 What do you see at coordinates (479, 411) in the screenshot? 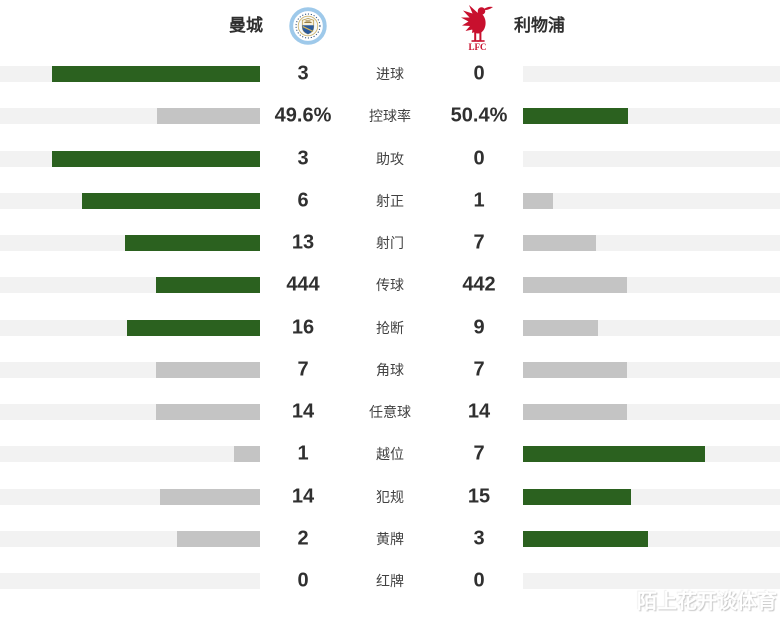
I see `away-stat-value: 14` at bounding box center [479, 411].